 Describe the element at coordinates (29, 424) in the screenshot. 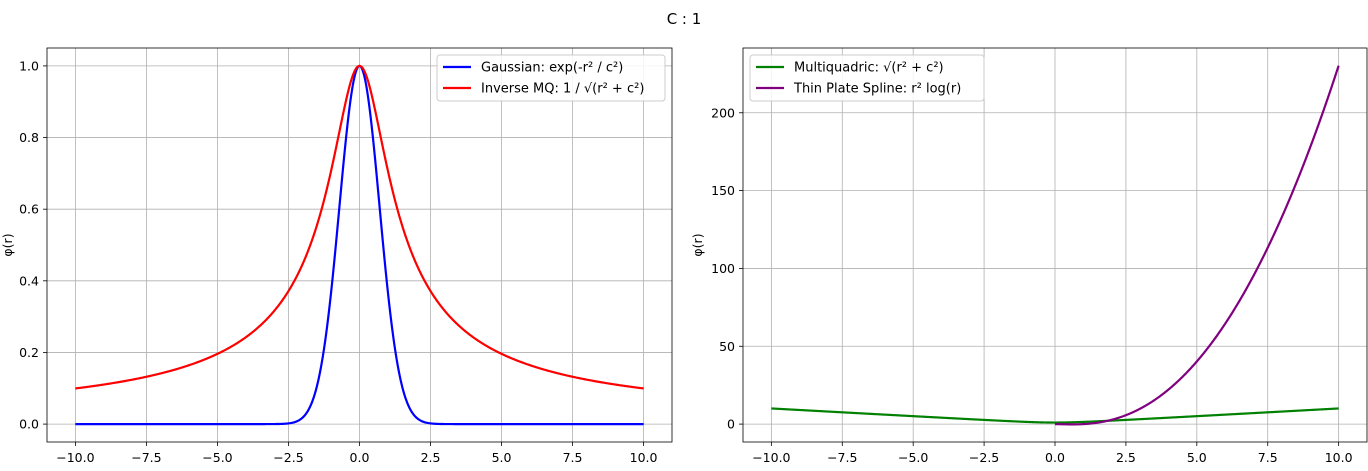

I see `y-tick-label: 0.0` at that location.